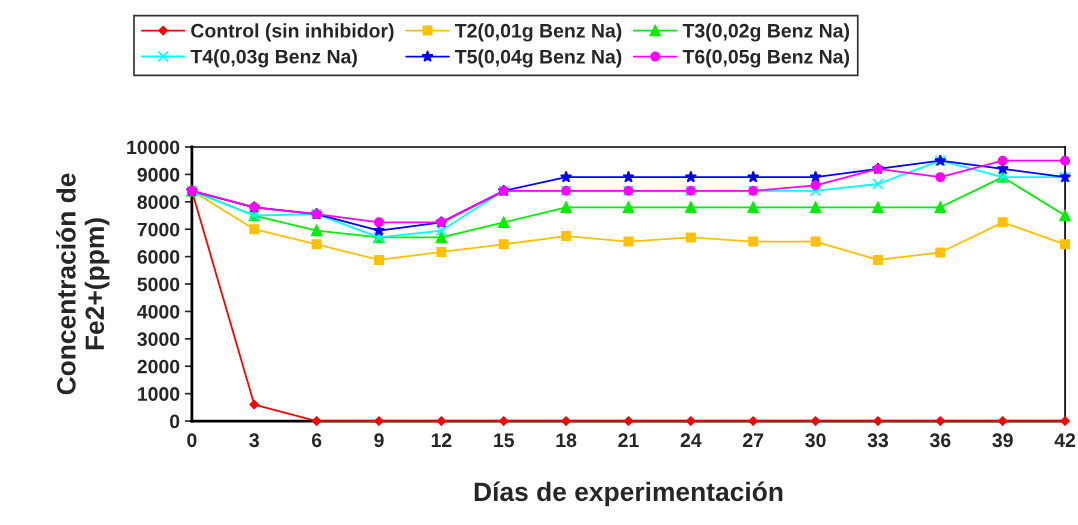  Describe the element at coordinates (940, 440) in the screenshot. I see `x-tick-label: 36` at that location.